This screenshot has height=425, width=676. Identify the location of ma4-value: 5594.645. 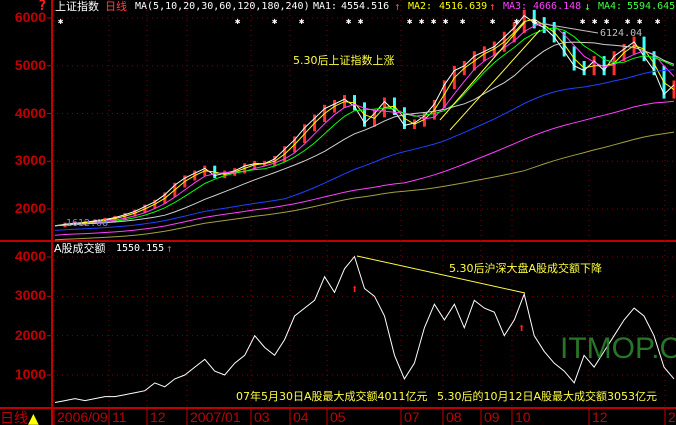
(651, 6).